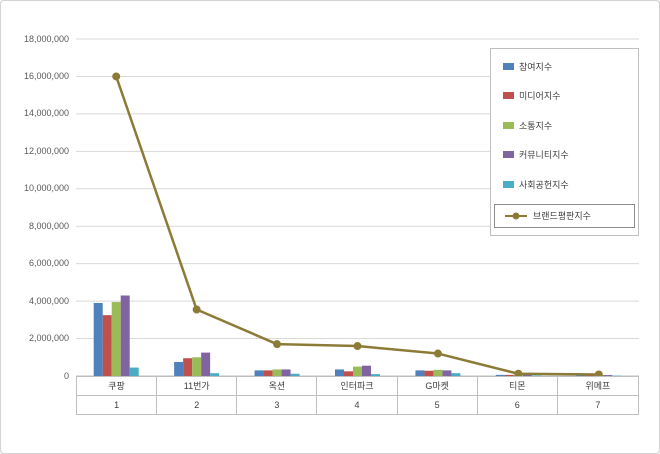 The image size is (660, 454). Describe the element at coordinates (544, 155) in the screenshot. I see `legend-label: 커뮤니티지수` at that location.